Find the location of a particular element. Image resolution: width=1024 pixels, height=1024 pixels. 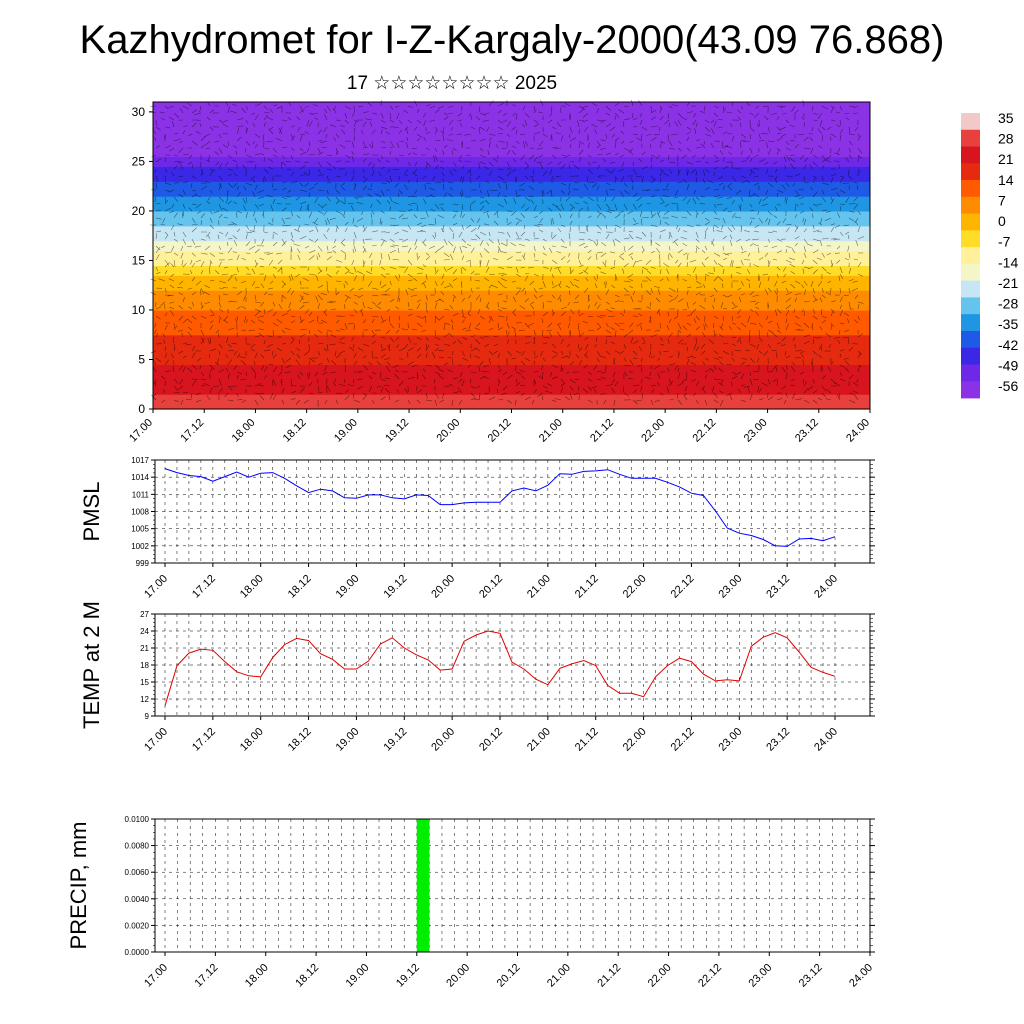

y-tick-label: 24 is located at coordinates (144, 631).